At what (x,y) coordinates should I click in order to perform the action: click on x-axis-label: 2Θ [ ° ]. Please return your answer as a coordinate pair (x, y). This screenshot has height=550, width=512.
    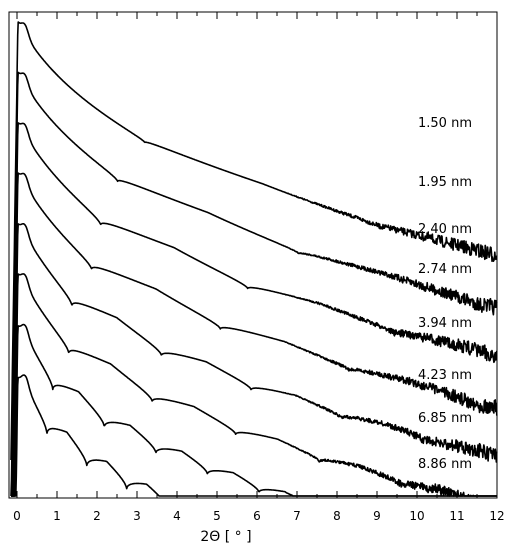
    Looking at the image, I should click on (225, 537).